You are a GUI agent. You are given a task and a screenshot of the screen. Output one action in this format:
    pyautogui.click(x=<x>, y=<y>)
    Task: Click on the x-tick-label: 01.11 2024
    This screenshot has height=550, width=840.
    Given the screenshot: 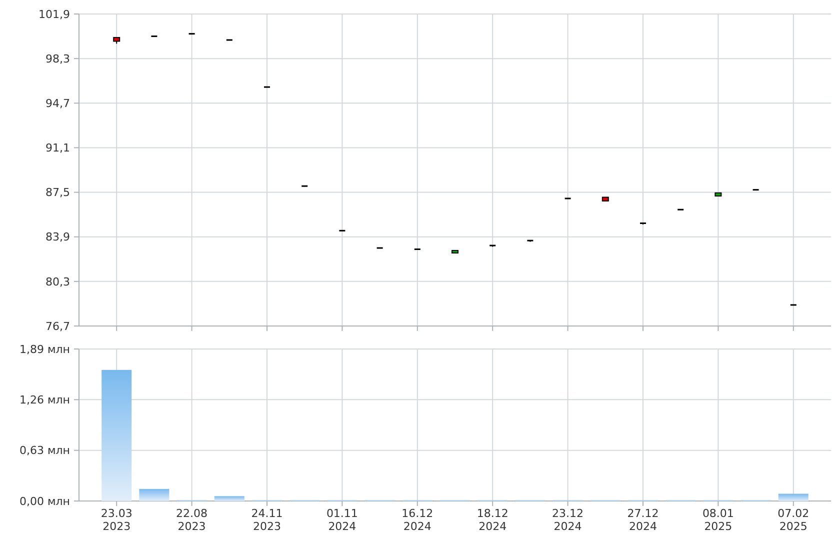 What is the action you would take?
    pyautogui.click(x=342, y=520)
    